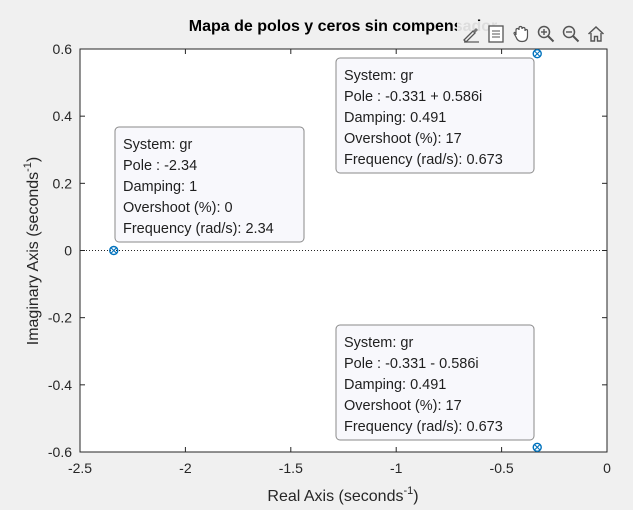  What do you see at coordinates (545, 34) in the screenshot?
I see `zoom-in-icon` at bounding box center [545, 34].